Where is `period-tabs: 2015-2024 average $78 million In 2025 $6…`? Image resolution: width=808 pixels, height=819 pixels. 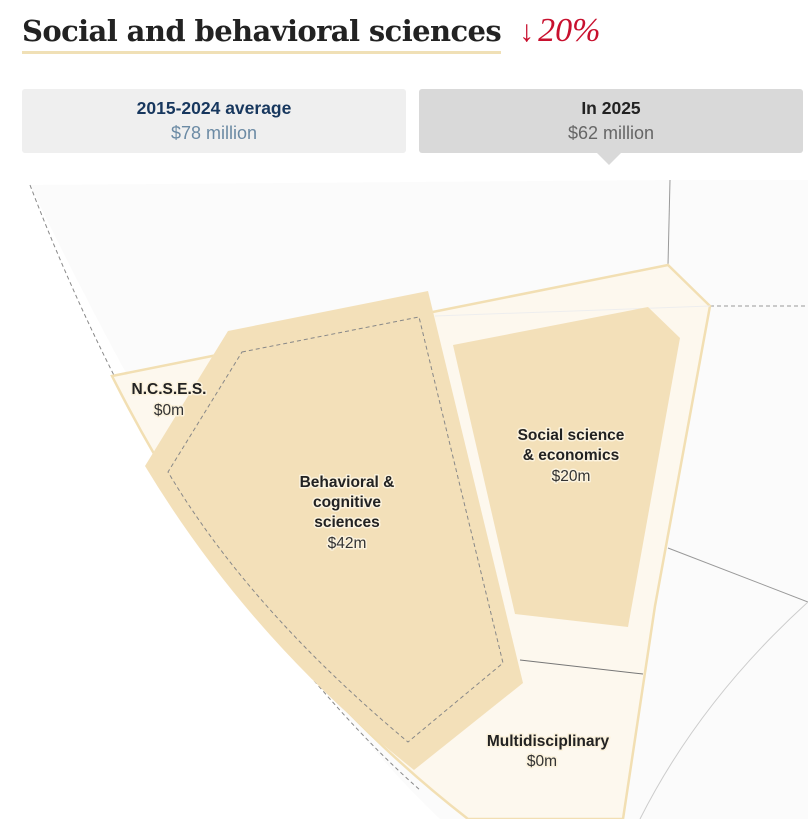
period-tabs: 2015-2024 average $78 million In 2025 $6… is located at coordinates (412, 121).